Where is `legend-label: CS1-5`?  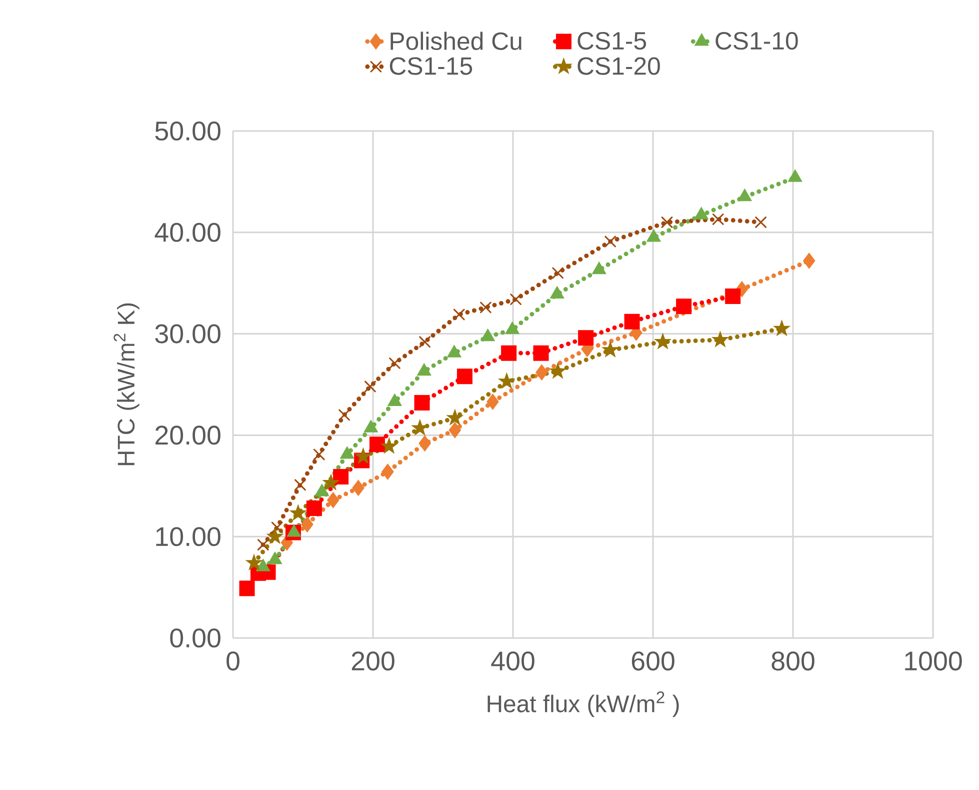 legend-label: CS1-5 is located at coordinates (612, 41).